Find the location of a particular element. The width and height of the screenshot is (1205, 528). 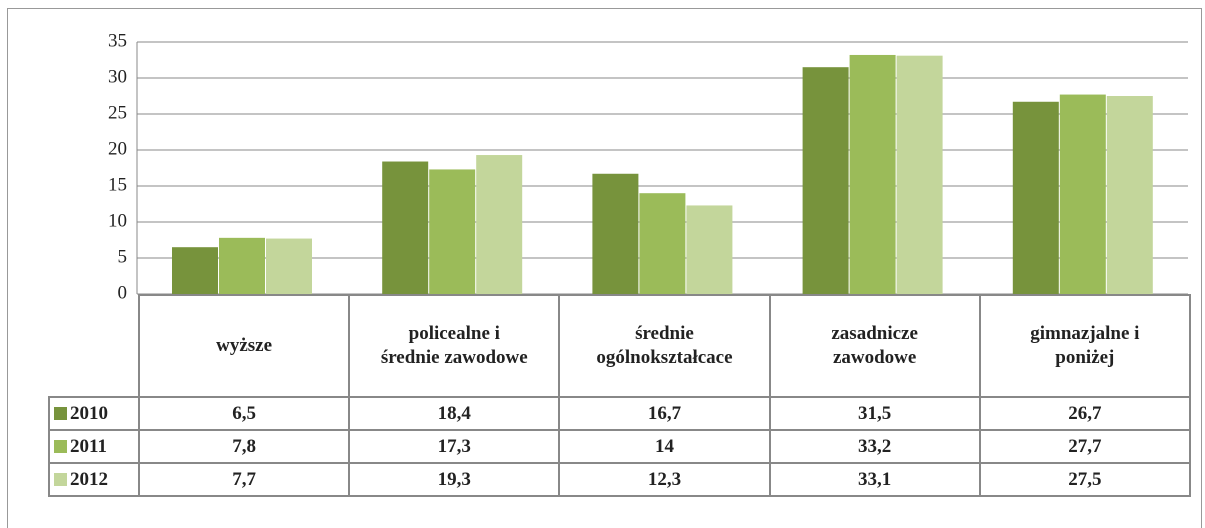

series-row: 2011 7,8 17,3 14 33,2 27,7 is located at coordinates (619, 446).